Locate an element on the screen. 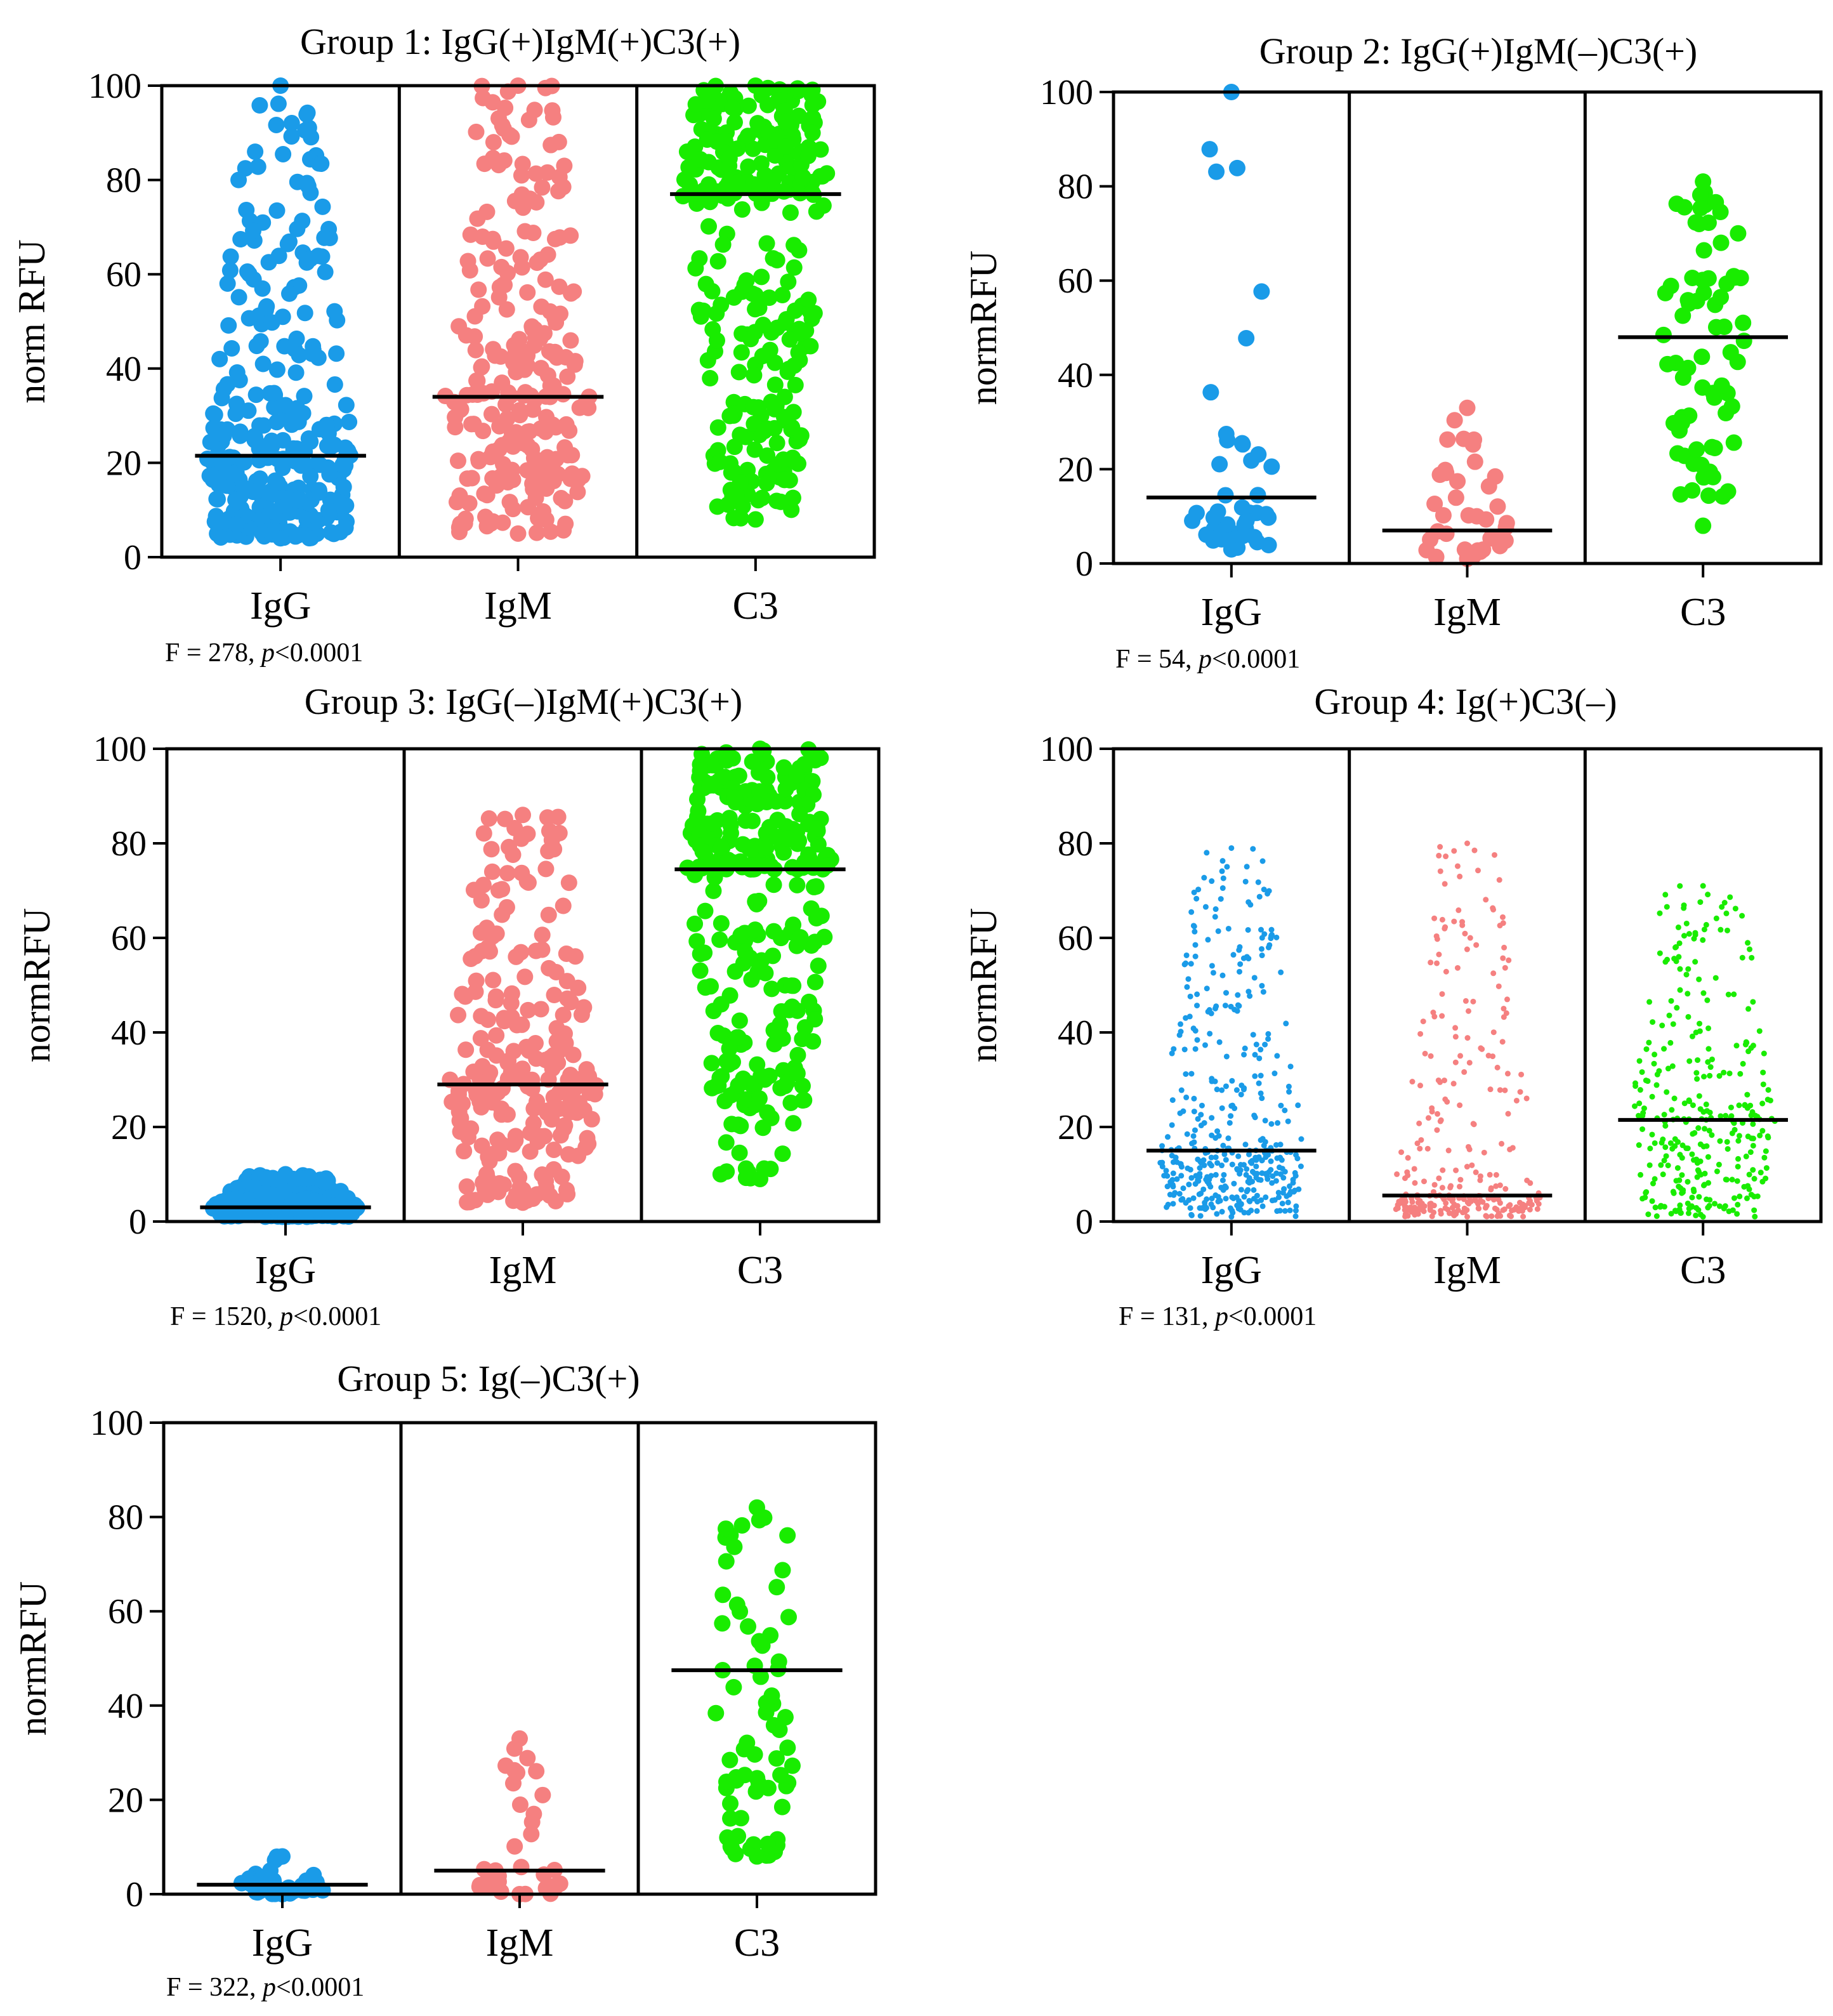 The height and width of the screenshot is (2016, 1833). group3-stat-annotation: F = 1520, p<0.0001 is located at coordinates (275, 1316).